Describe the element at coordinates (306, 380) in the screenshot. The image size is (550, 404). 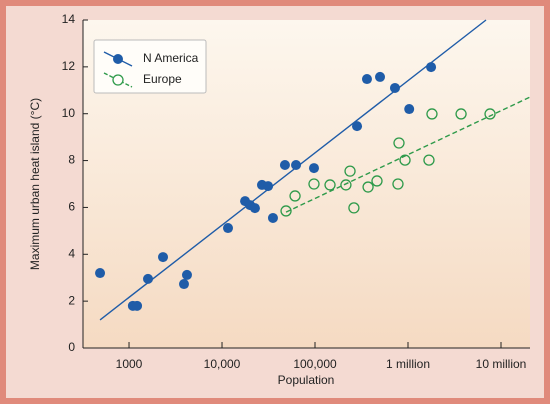
I see `x-axis-label: Population` at that location.